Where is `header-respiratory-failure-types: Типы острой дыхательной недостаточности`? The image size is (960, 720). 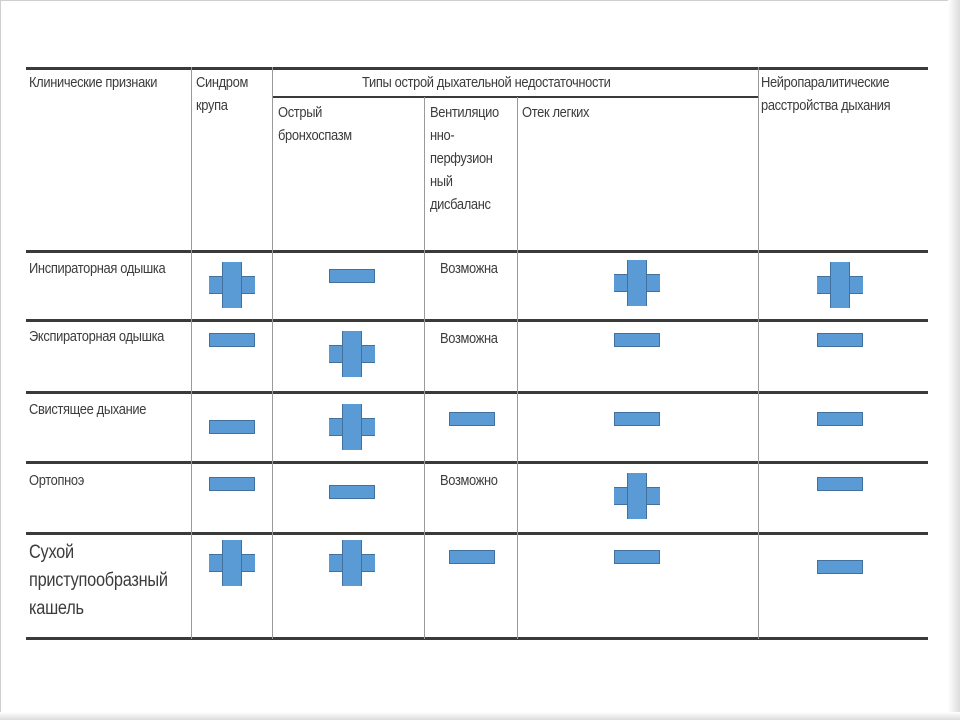 header-respiratory-failure-types: Типы острой дыхательной недостаточности is located at coordinates (486, 82).